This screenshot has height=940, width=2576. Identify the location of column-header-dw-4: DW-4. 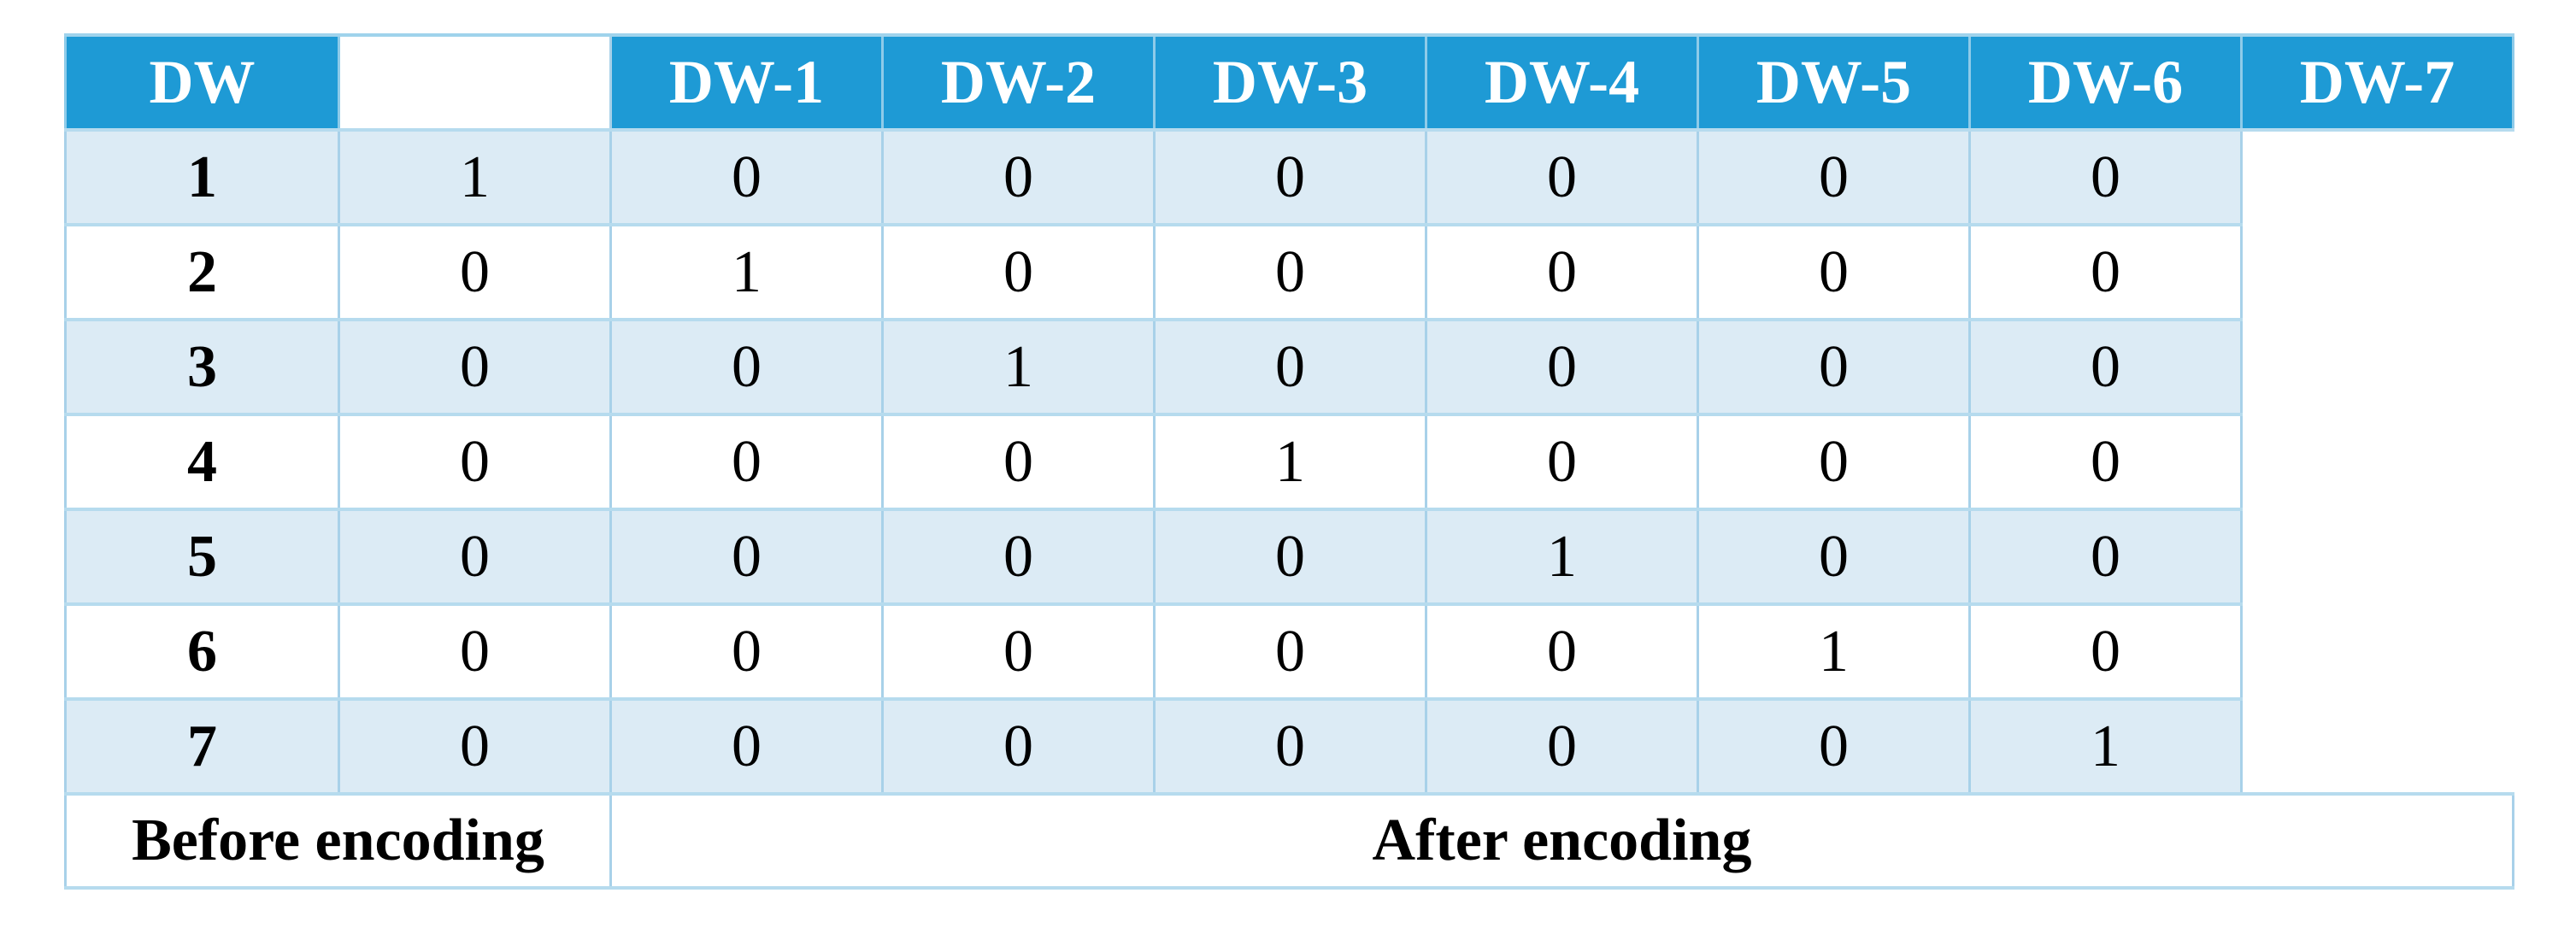
(1562, 82).